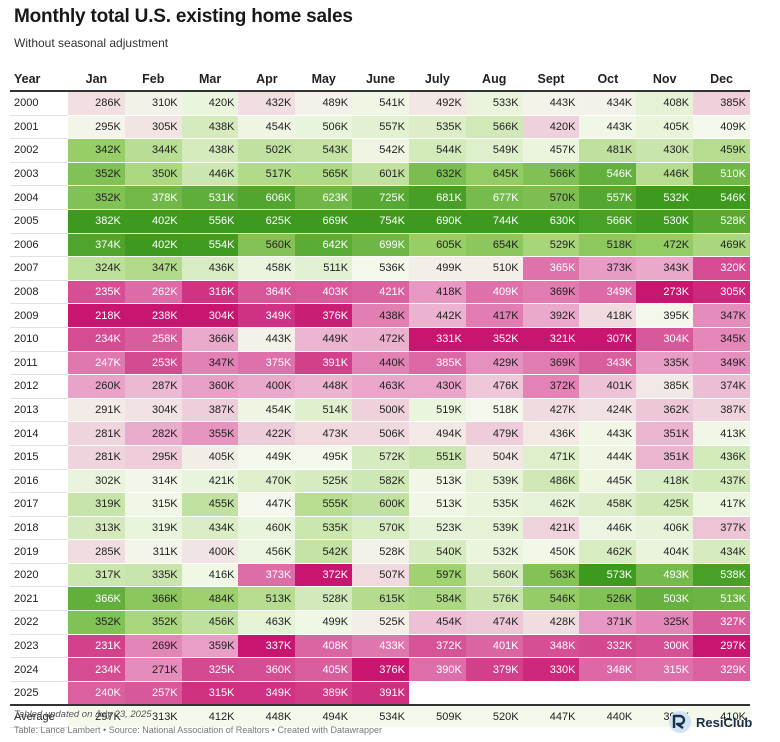  Describe the element at coordinates (267, 127) in the screenshot. I see `table-cell: 454K` at that location.